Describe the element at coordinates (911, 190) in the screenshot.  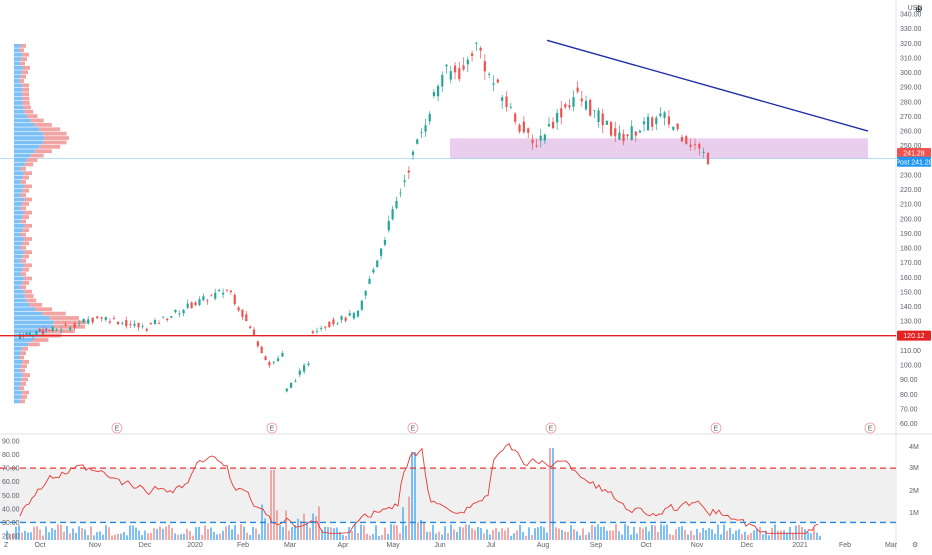
I see `price-tick-label: 220.00` at that location.